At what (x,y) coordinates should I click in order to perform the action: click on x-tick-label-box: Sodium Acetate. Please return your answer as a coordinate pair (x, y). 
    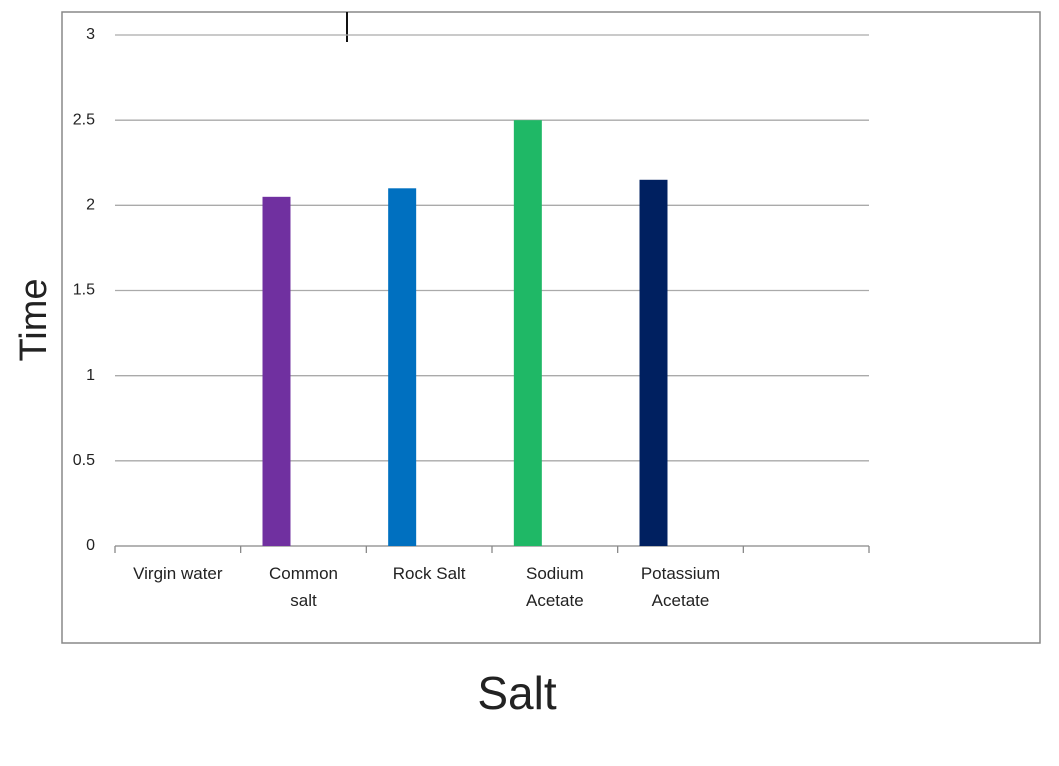
    Looking at the image, I should click on (555, 587).